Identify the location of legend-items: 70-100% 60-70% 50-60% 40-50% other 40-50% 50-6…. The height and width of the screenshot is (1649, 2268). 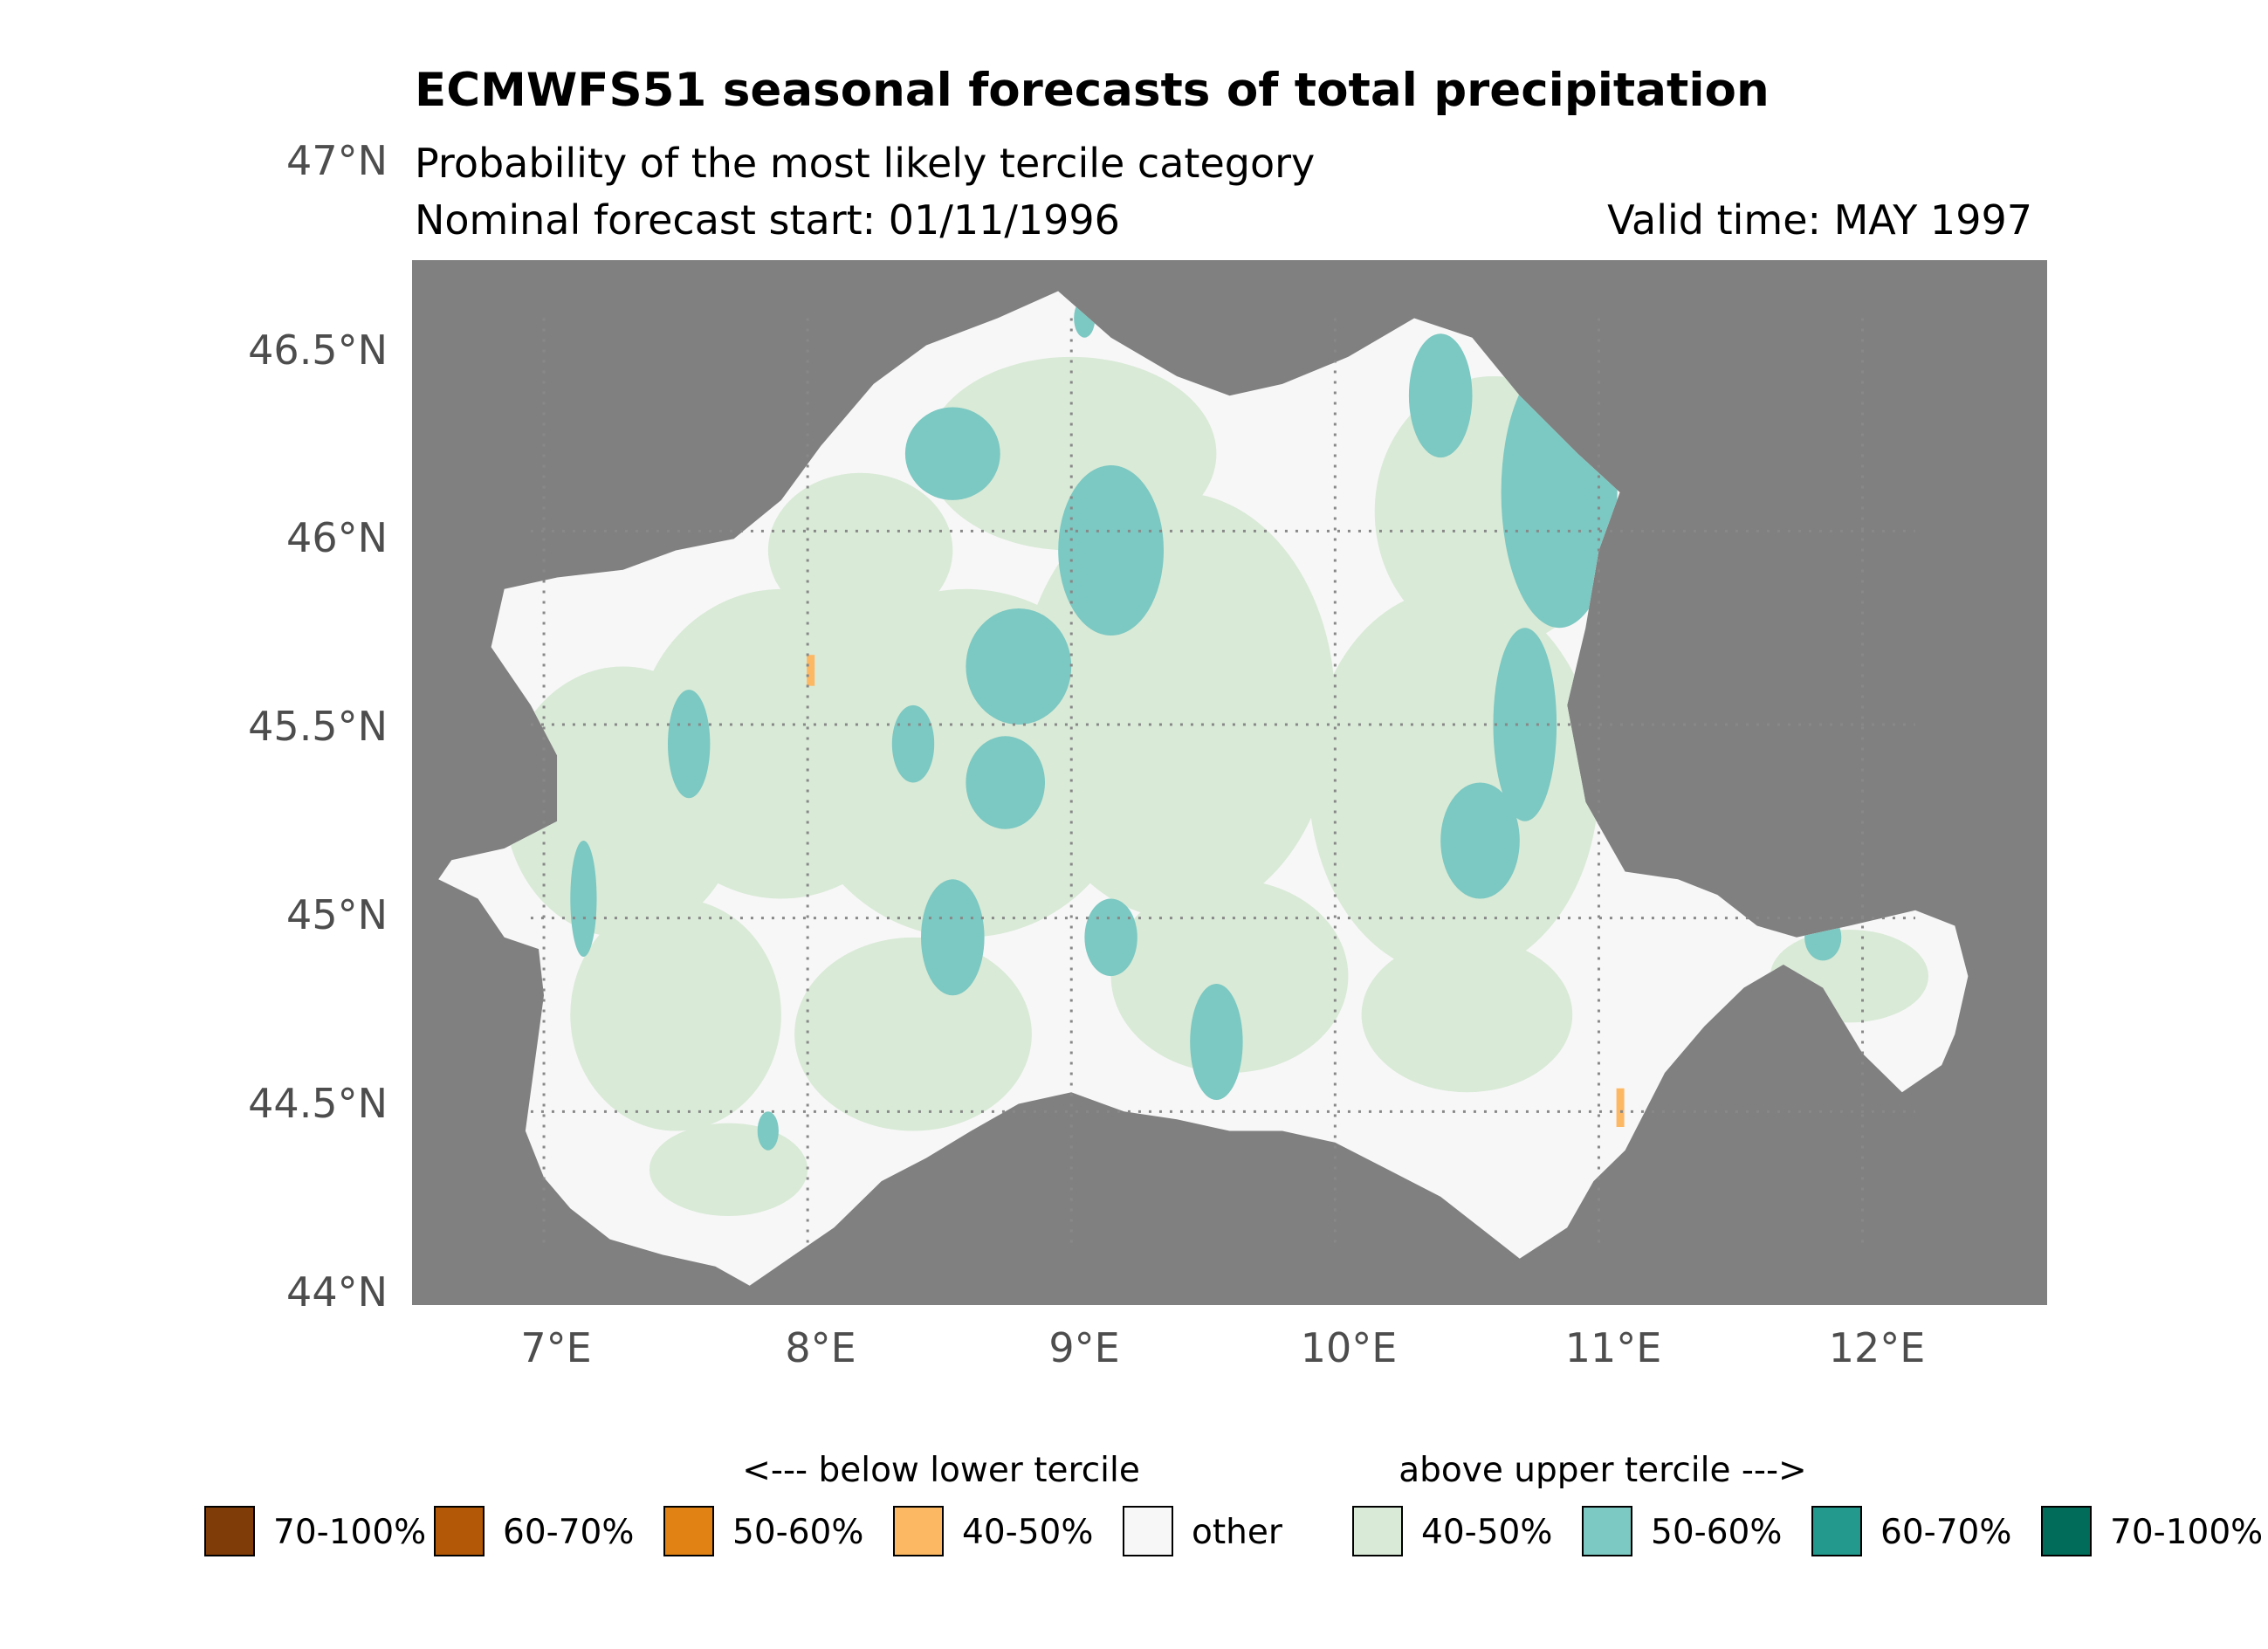
(1233, 1531).